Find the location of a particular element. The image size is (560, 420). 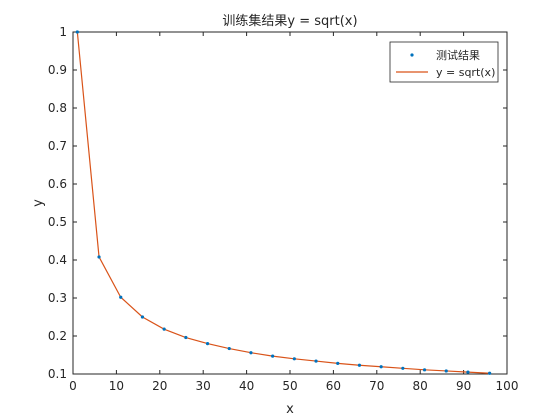

x-tick-label: 30 is located at coordinates (203, 386).